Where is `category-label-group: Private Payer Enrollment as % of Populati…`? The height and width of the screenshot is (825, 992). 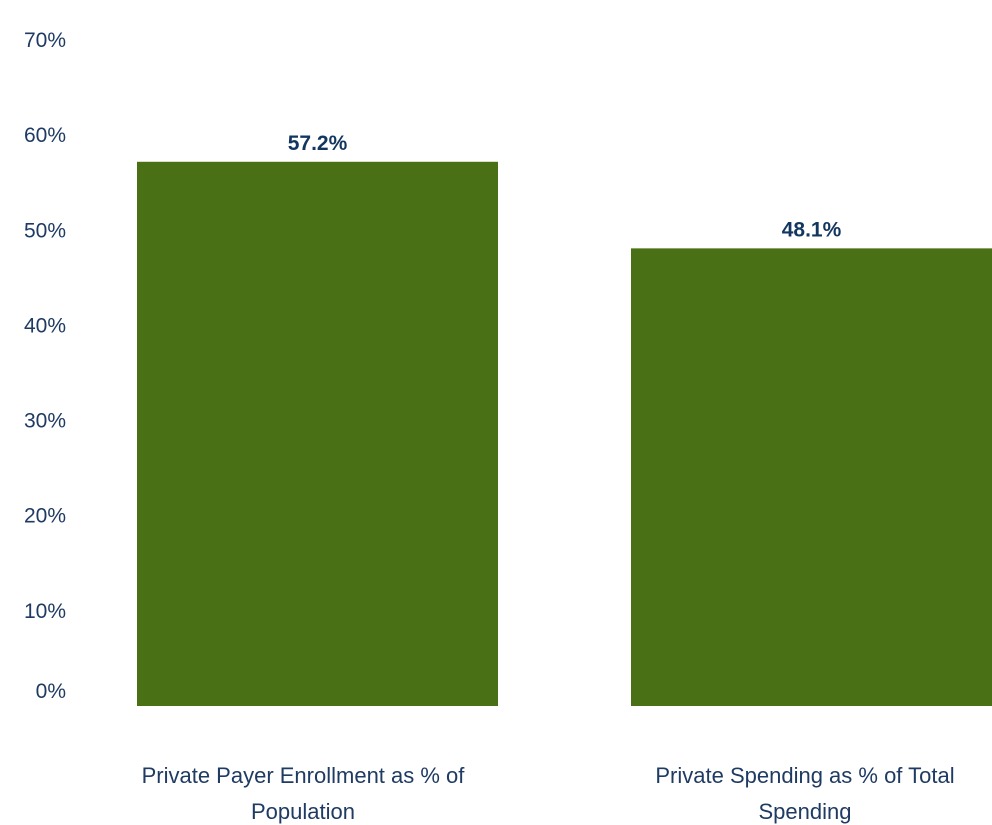
category-label-group: Private Payer Enrollment as % of Populati… is located at coordinates (548, 793).